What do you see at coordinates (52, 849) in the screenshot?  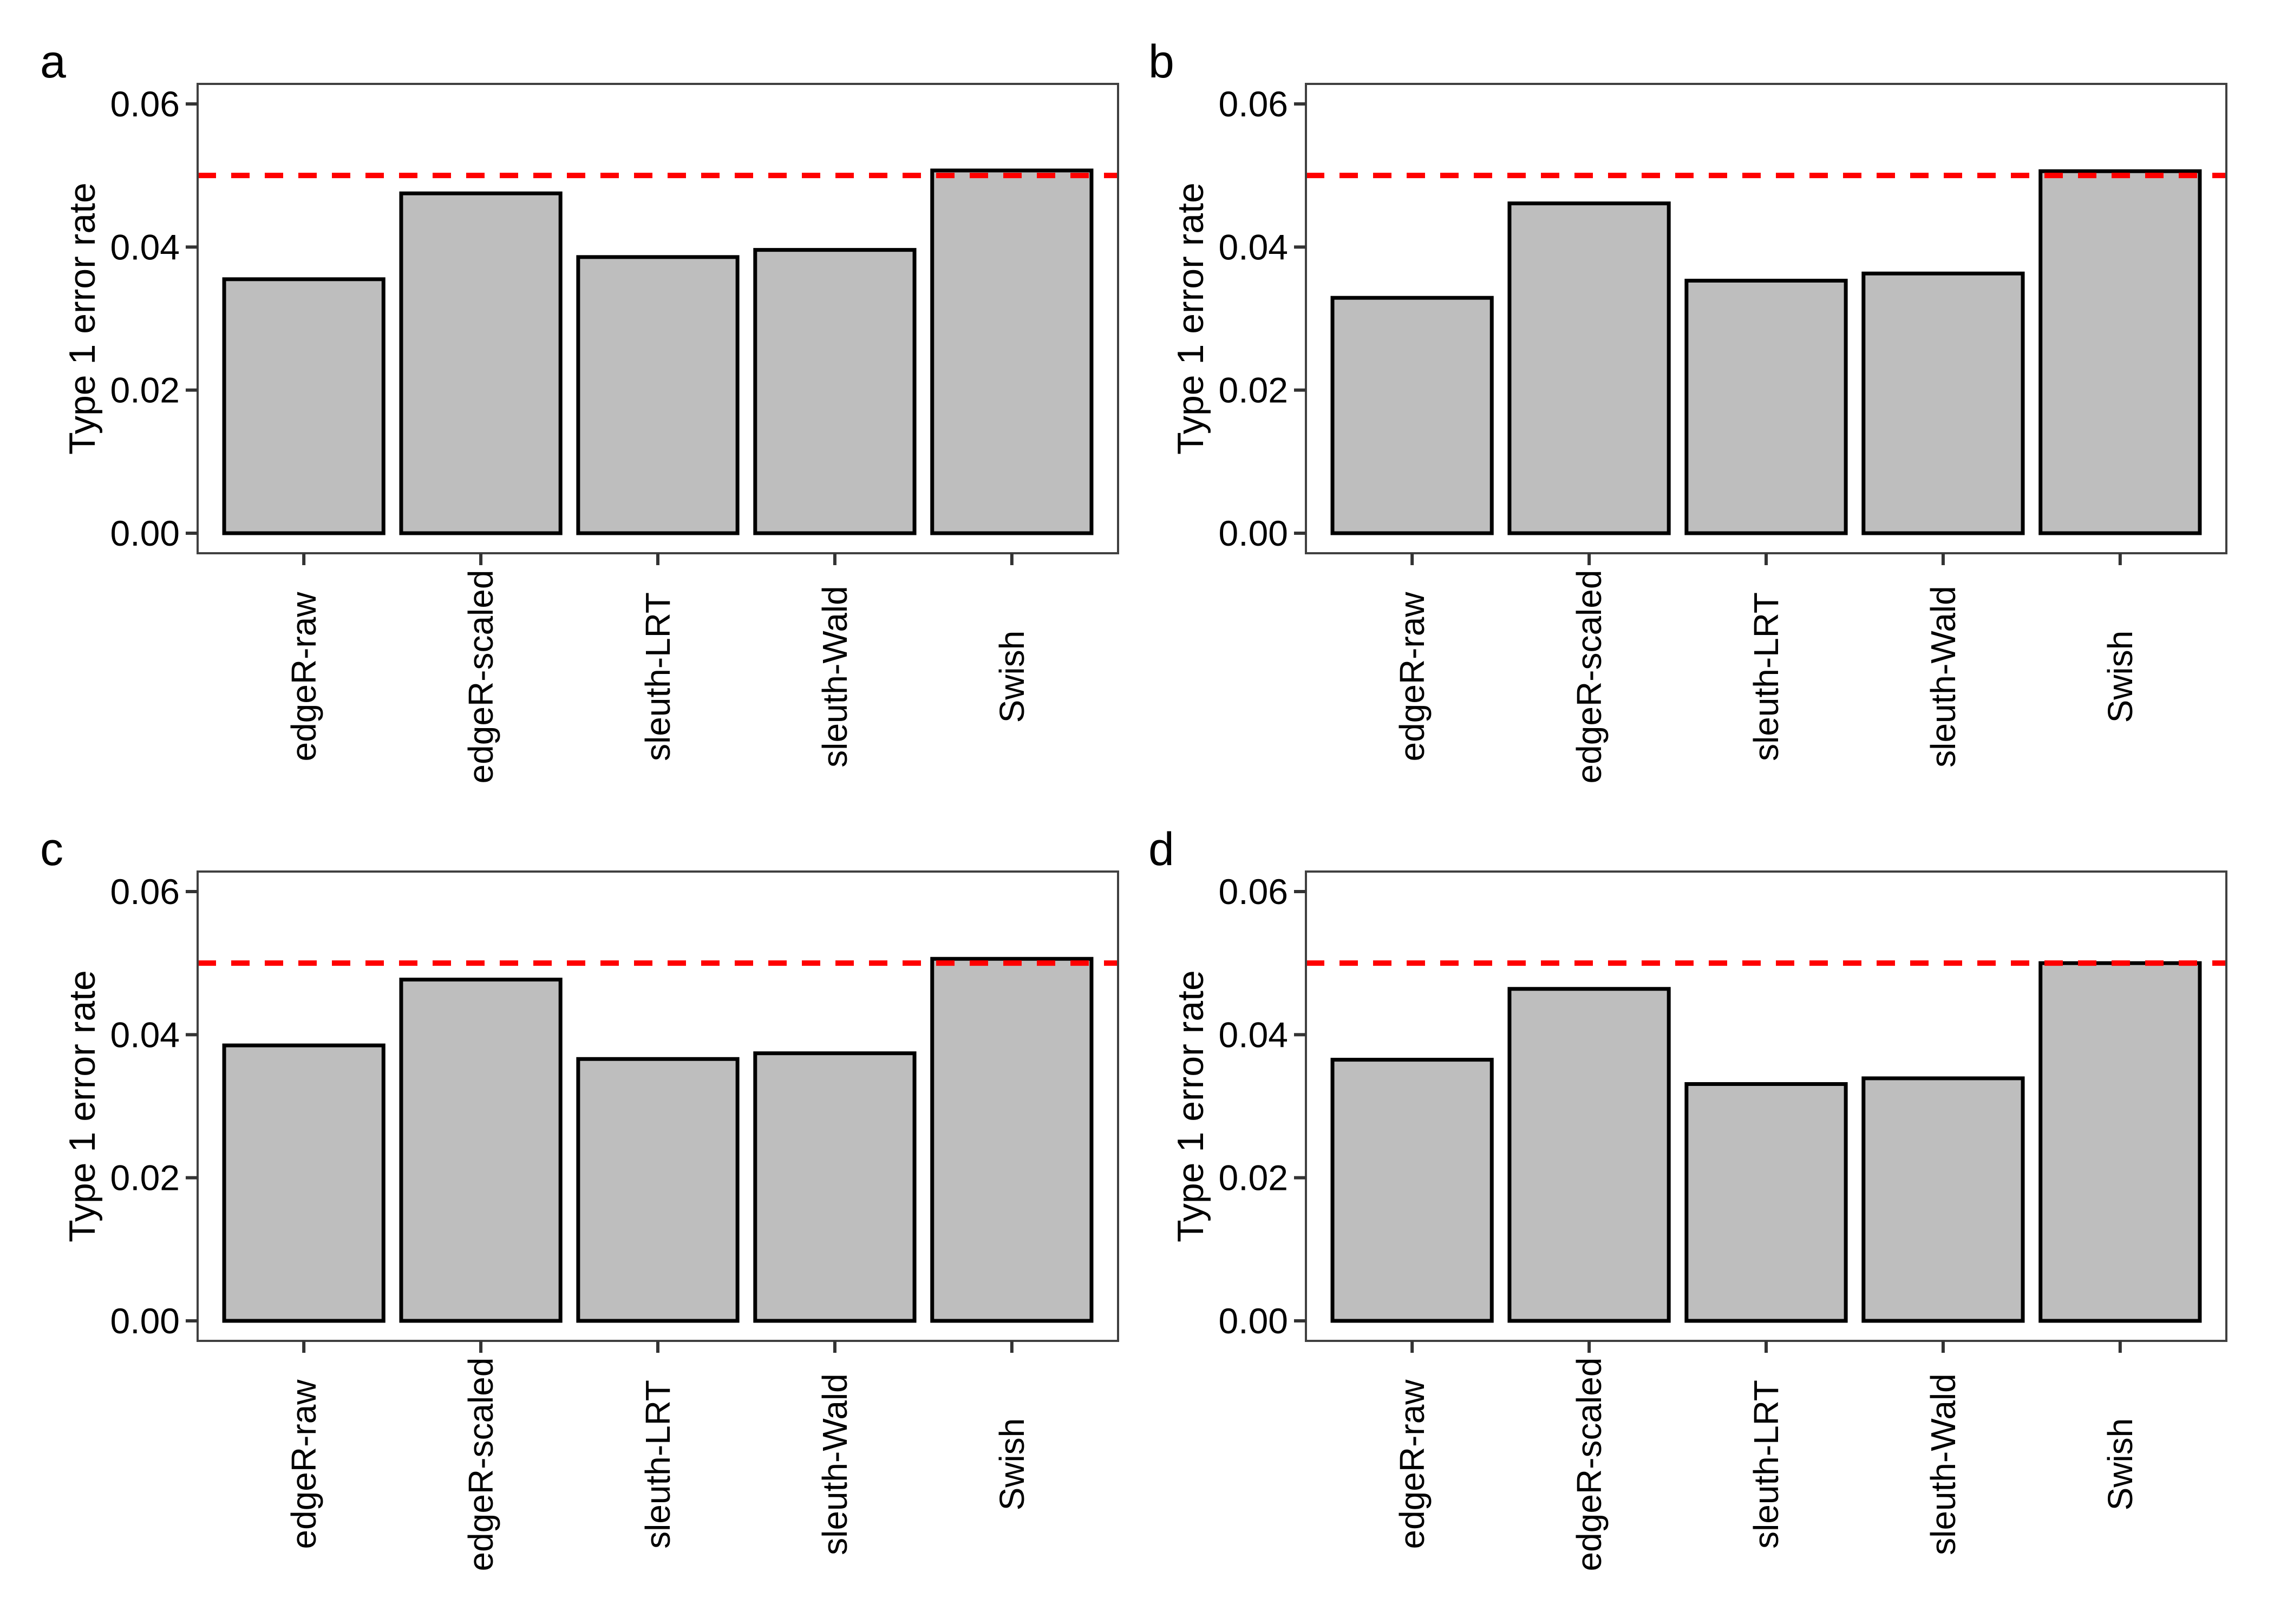 I see `panel-c-letter: c` at bounding box center [52, 849].